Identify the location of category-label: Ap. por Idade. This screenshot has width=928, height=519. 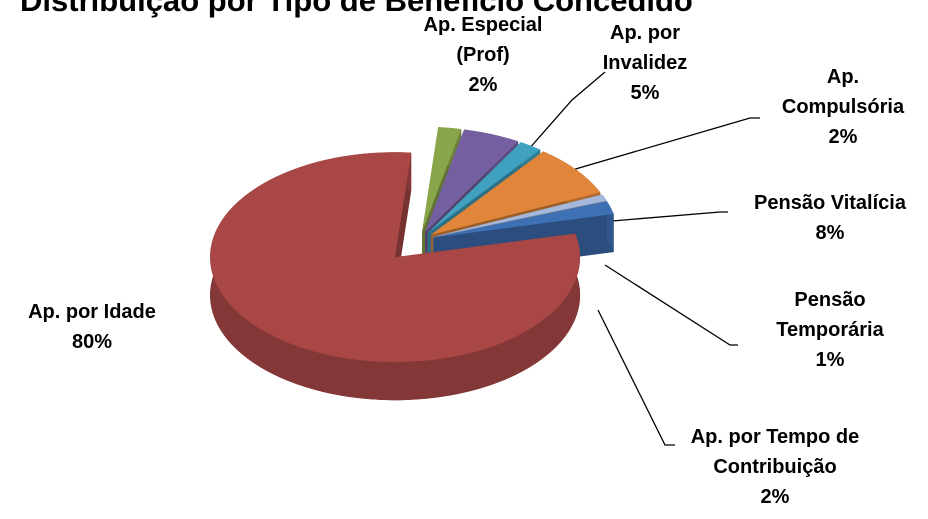
(92, 312).